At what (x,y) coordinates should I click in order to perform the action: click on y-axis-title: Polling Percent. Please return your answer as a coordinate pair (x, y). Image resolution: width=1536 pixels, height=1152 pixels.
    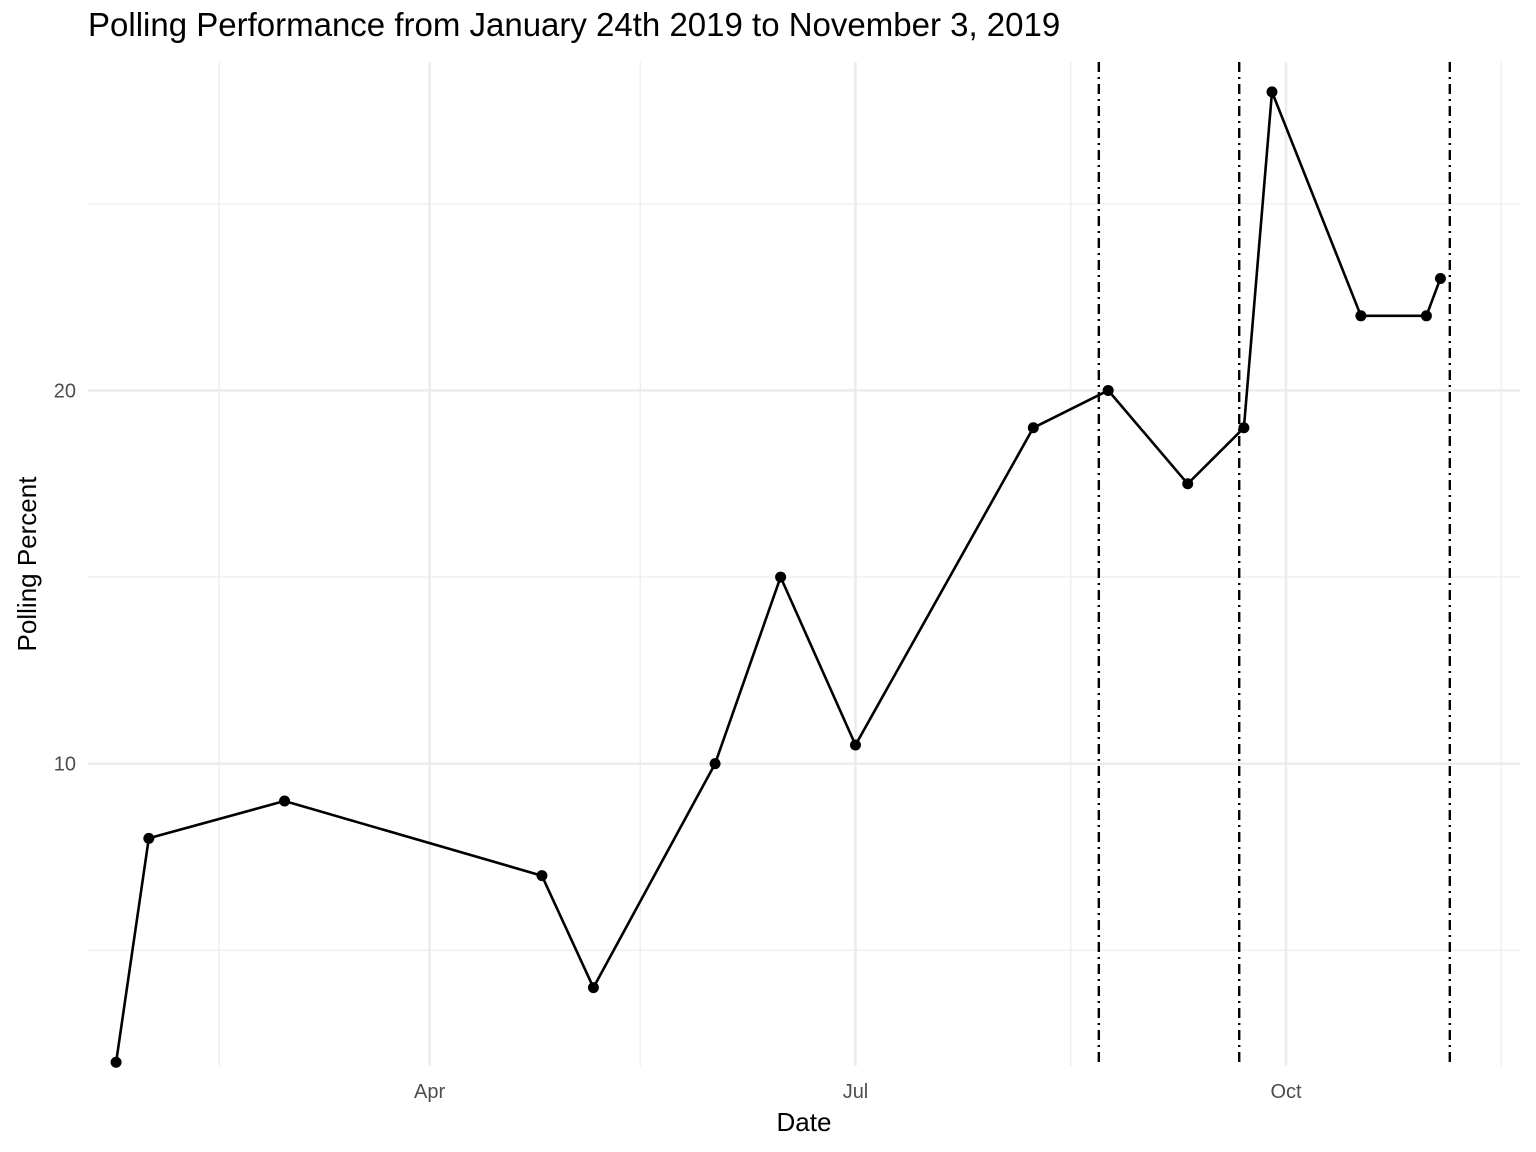
    Looking at the image, I should click on (27, 564).